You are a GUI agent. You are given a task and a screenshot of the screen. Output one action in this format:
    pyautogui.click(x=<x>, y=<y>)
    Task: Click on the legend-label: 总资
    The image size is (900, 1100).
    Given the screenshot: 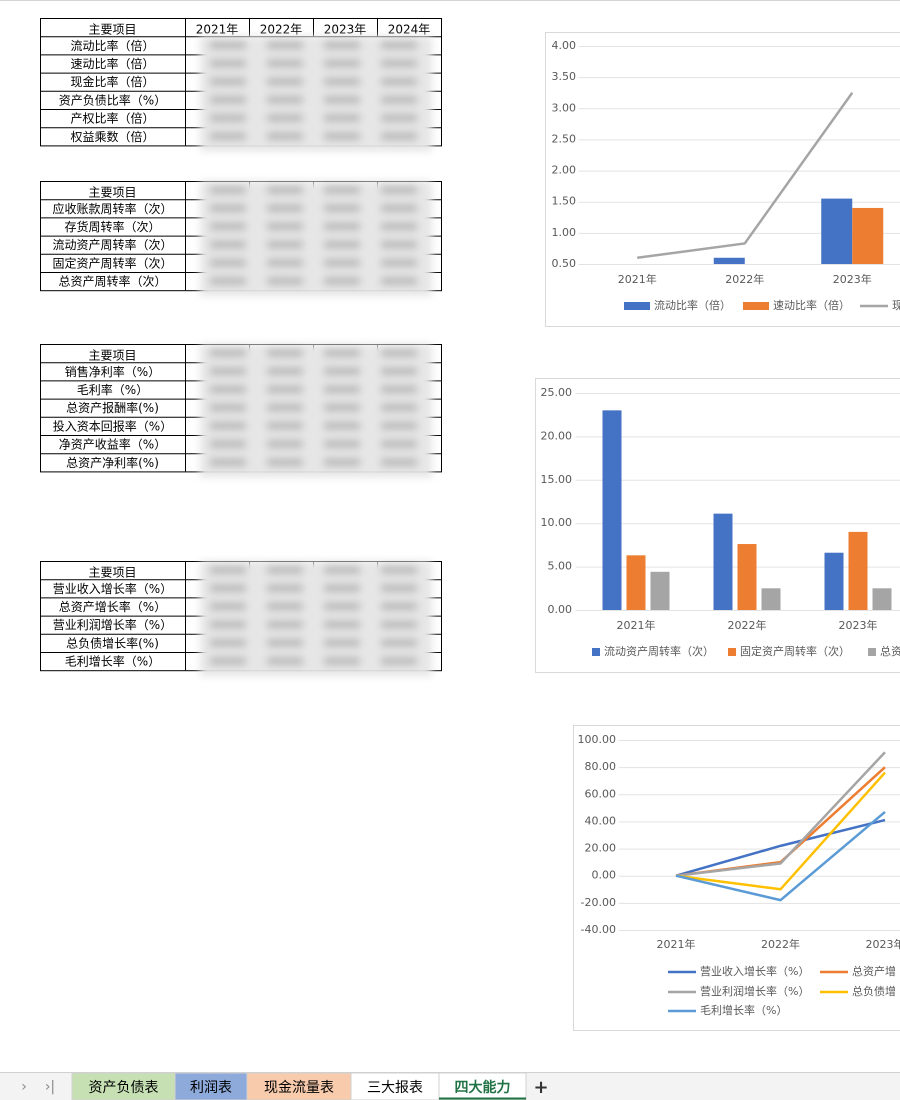 What is the action you would take?
    pyautogui.click(x=890, y=651)
    